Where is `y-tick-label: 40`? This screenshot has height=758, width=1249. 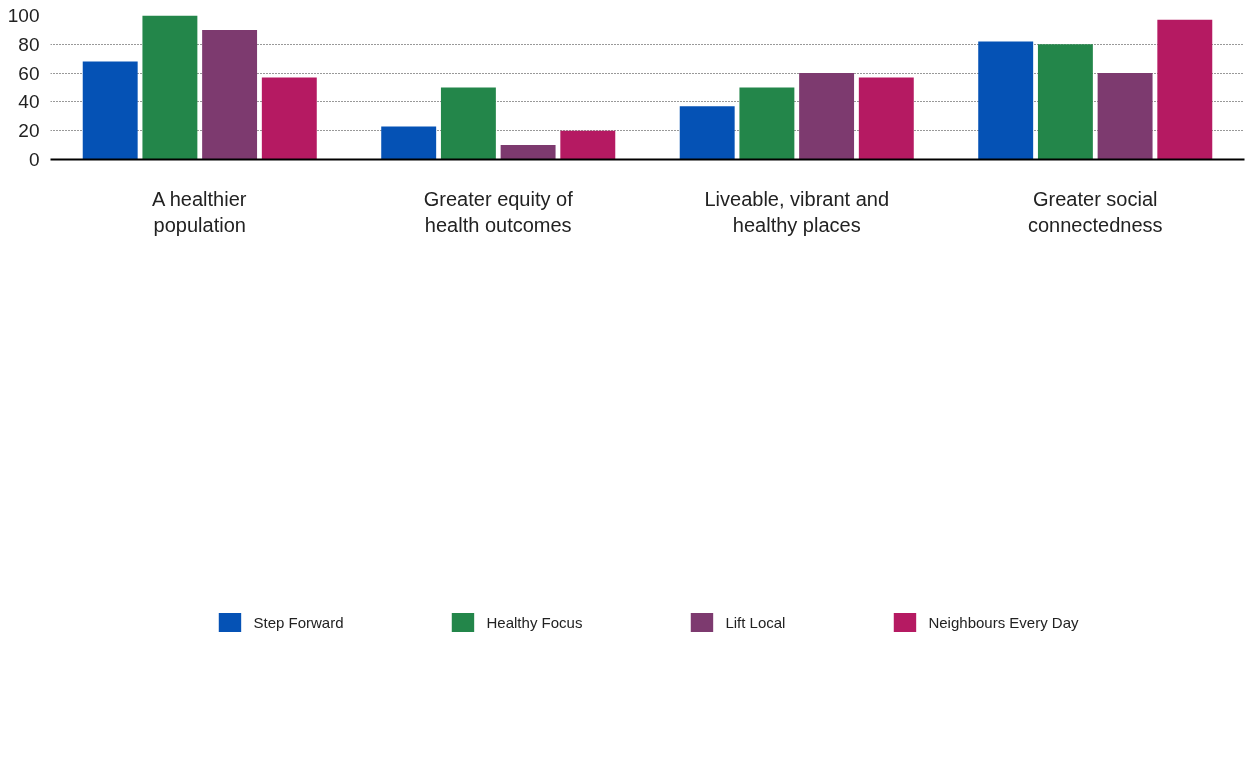
y-tick-label: 40 is located at coordinates (29, 102).